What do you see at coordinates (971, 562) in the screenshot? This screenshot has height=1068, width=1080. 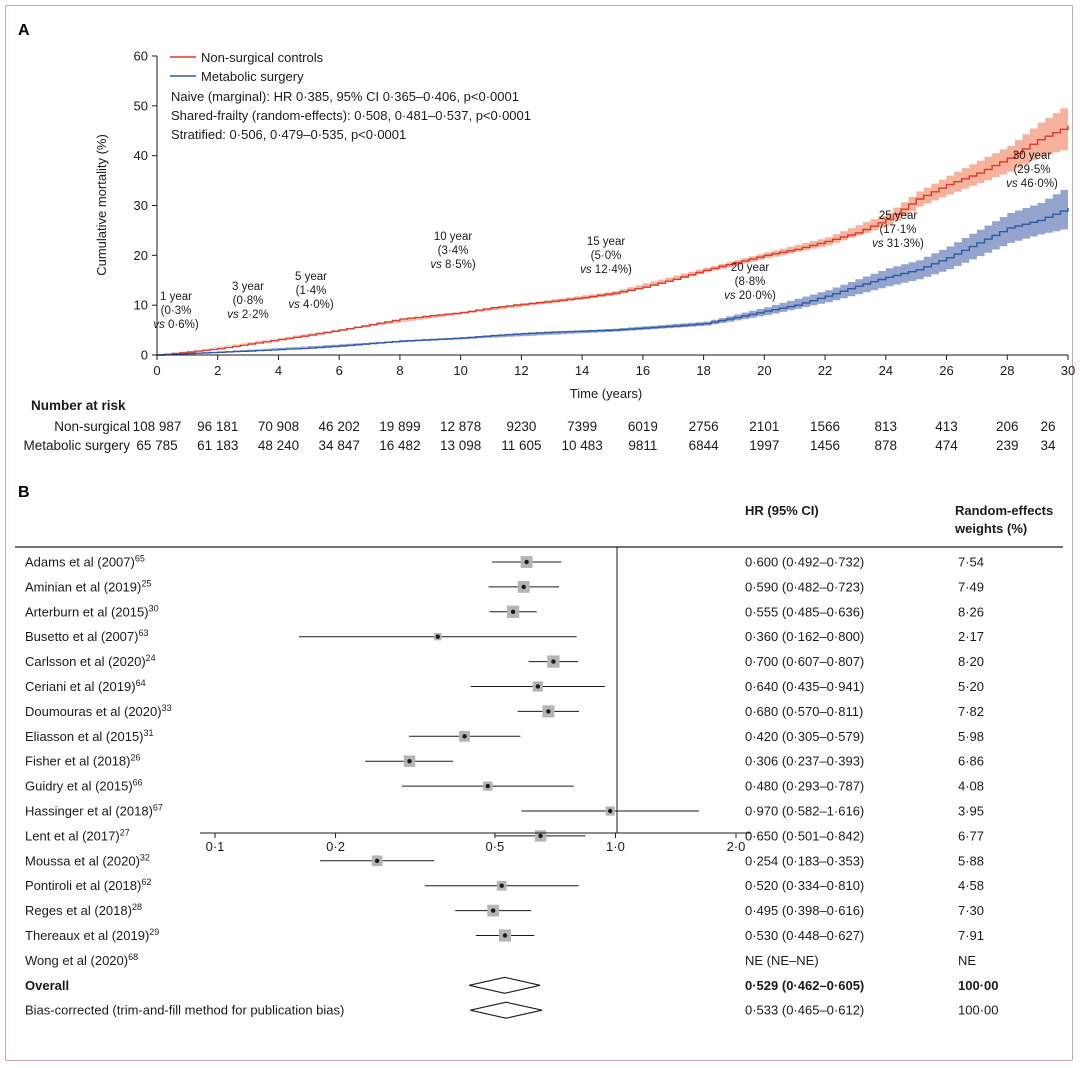 I see `weight: 7·54` at bounding box center [971, 562].